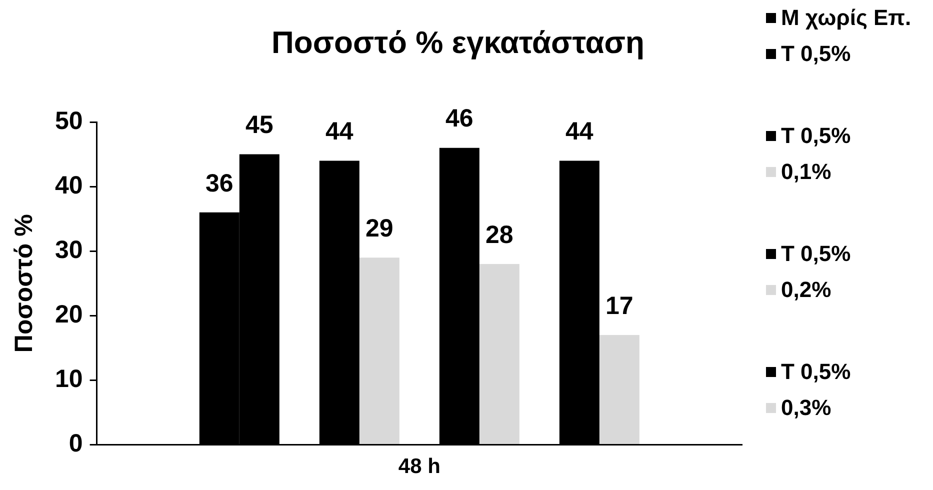 The height and width of the screenshot is (490, 933). I want to click on data-label: 46, so click(460, 118).